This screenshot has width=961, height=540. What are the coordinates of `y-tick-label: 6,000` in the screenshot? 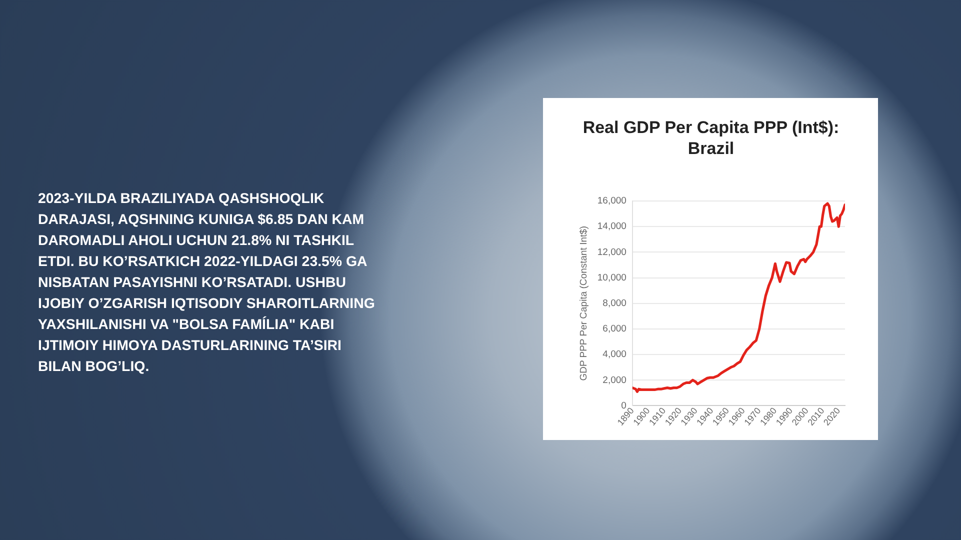 It's located at (614, 329).